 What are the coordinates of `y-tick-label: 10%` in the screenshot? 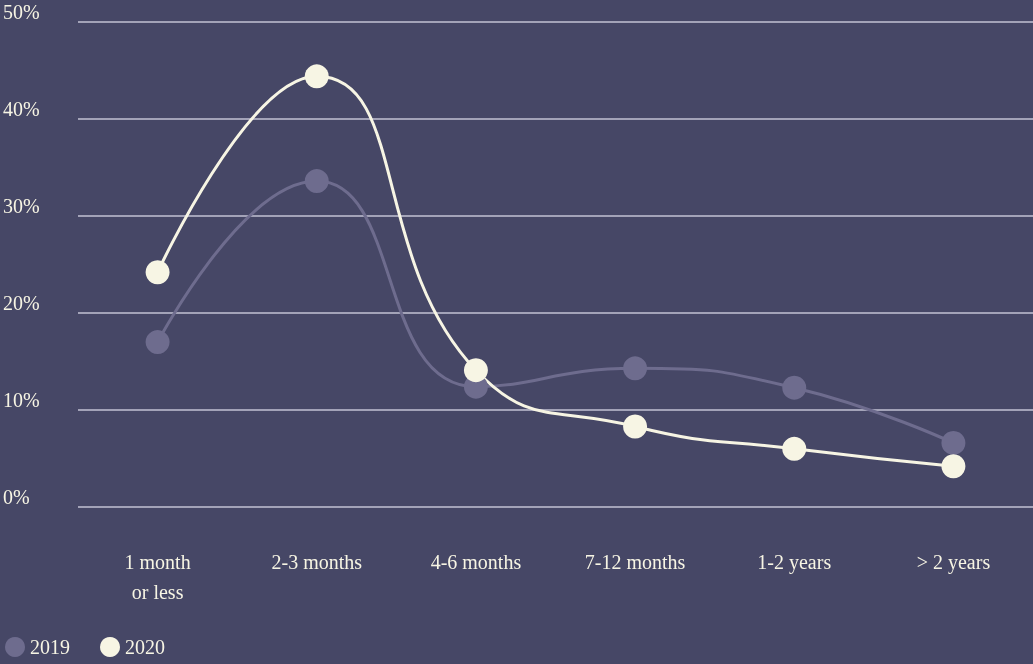 It's located at (21, 400).